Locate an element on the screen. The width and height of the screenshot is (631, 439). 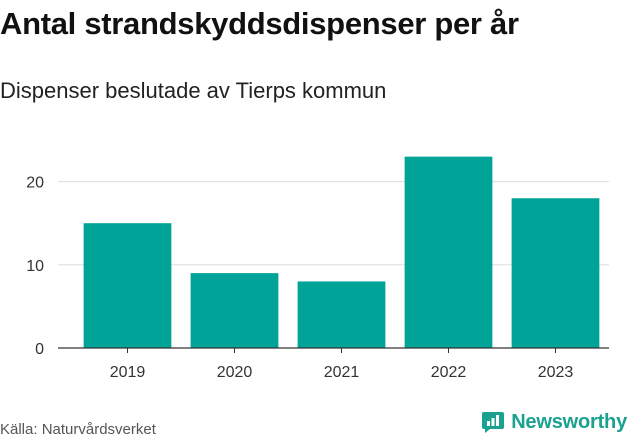
x-tick-label: 2021 is located at coordinates (342, 372).